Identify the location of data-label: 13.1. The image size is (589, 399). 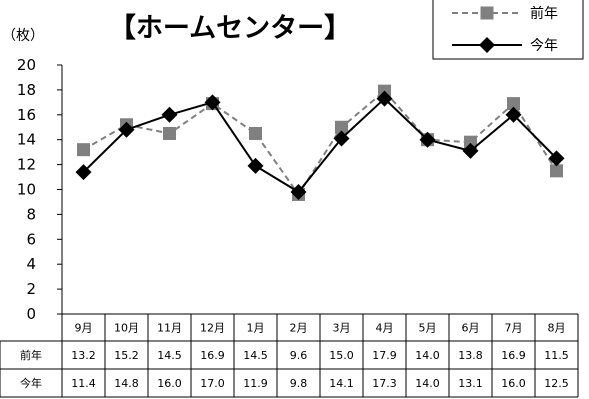
(470, 383).